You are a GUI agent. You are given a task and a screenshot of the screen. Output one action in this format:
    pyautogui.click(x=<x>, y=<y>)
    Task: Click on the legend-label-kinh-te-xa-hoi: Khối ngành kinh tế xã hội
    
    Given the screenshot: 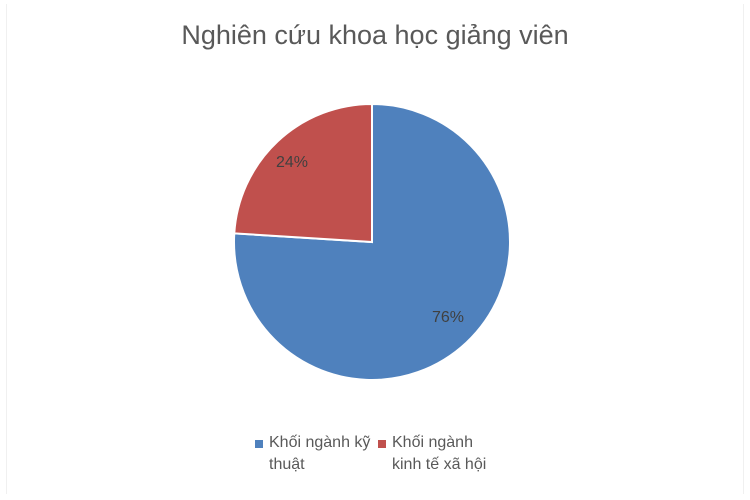 What is the action you would take?
    pyautogui.click(x=439, y=453)
    